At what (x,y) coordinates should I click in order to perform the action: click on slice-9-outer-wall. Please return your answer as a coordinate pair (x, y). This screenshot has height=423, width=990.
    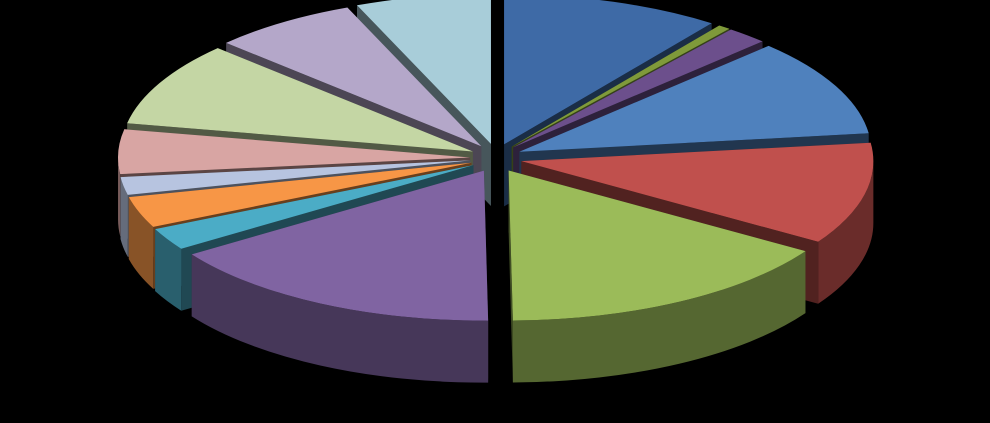
    Looking at the image, I should click on (141, 243).